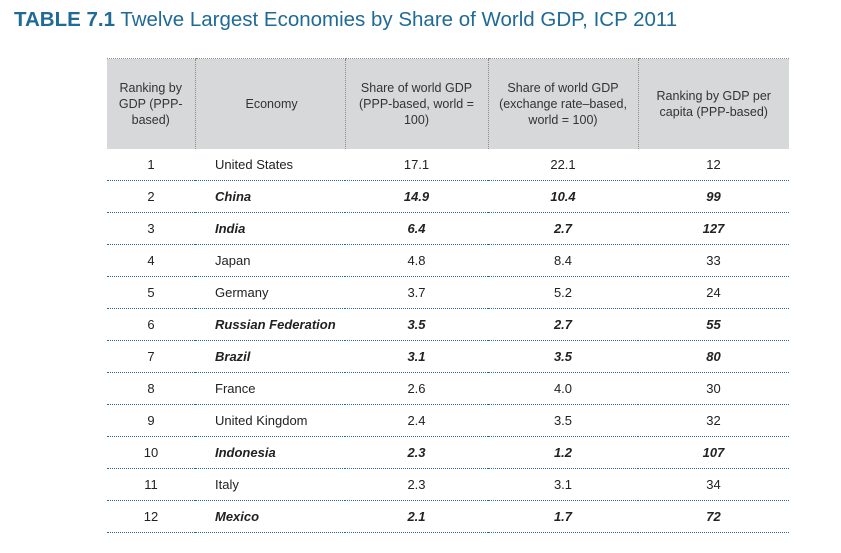 This screenshot has width=841, height=553. Describe the element at coordinates (151, 516) in the screenshot. I see `rank-cell: 12` at that location.